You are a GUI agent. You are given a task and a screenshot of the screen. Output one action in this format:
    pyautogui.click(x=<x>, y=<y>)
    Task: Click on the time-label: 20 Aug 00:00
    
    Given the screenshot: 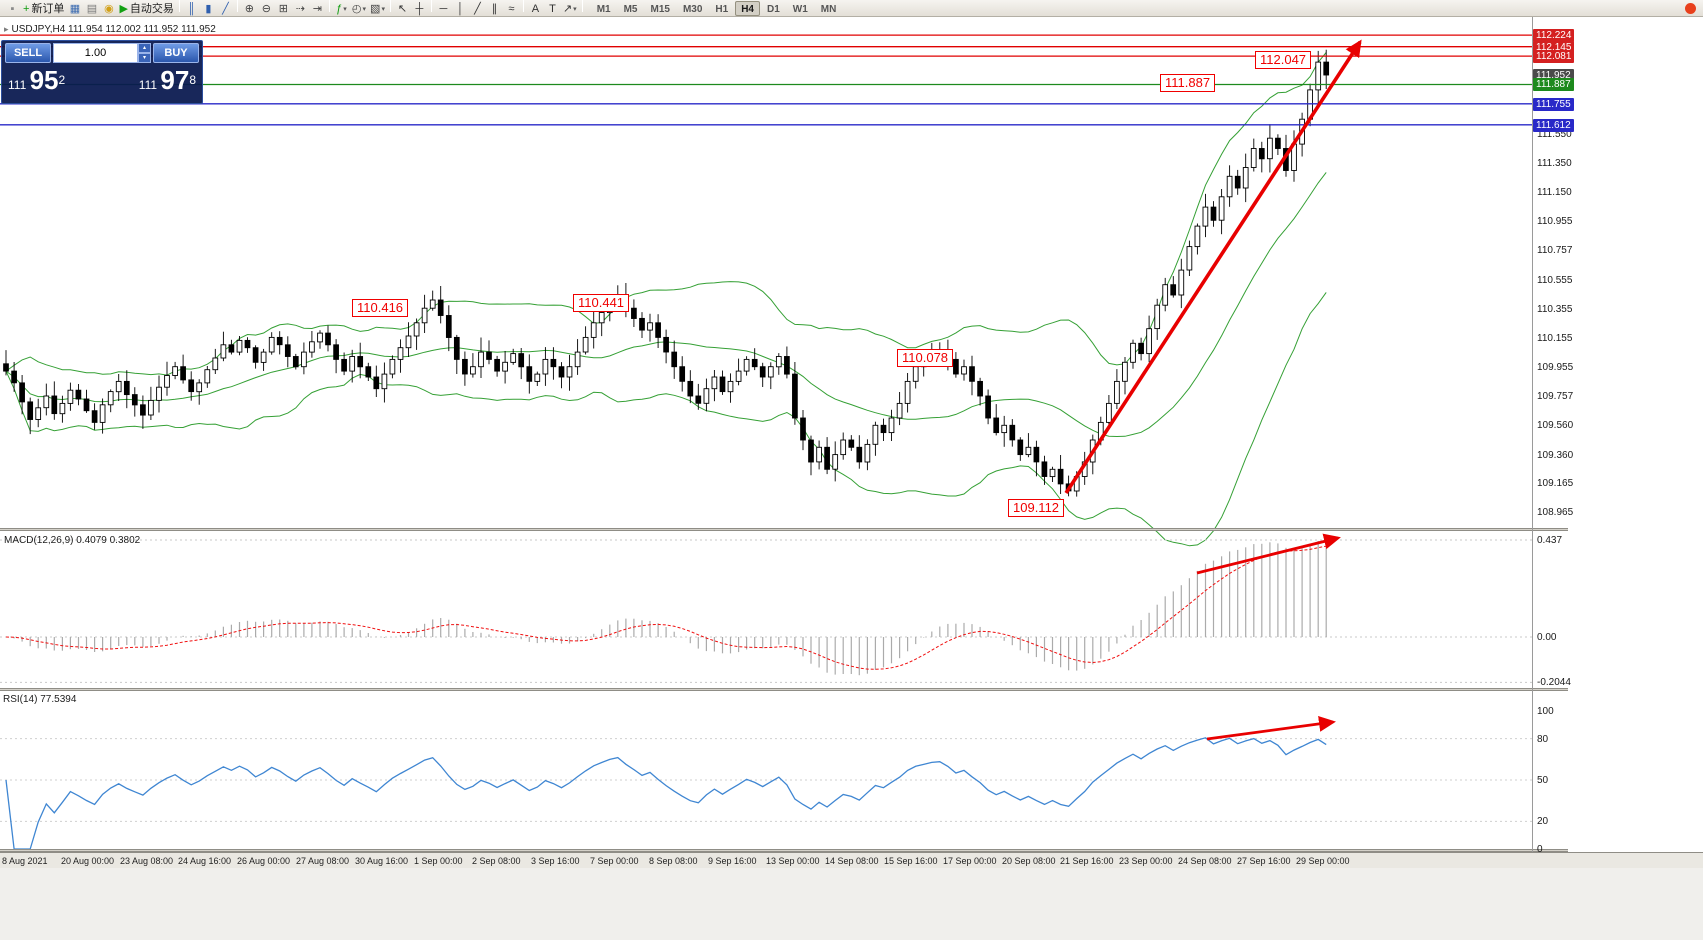 What is the action you would take?
    pyautogui.click(x=88, y=861)
    